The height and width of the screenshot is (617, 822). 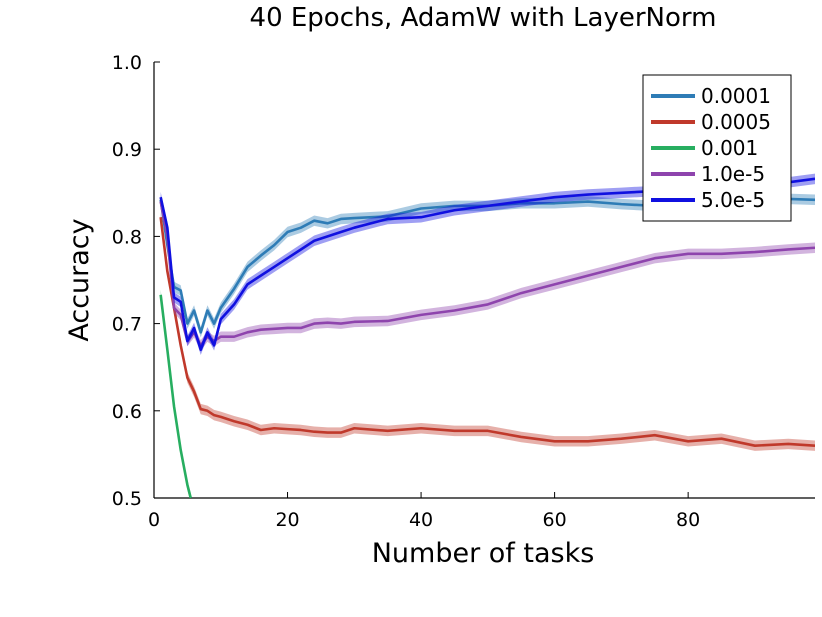 I want to click on legend-item: 1.0e-5, so click(x=708, y=174).